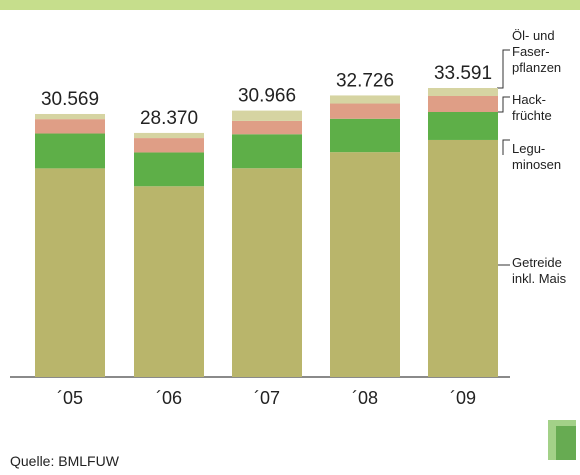 The height and width of the screenshot is (475, 580). I want to click on total-label: 30.966, so click(267, 96).